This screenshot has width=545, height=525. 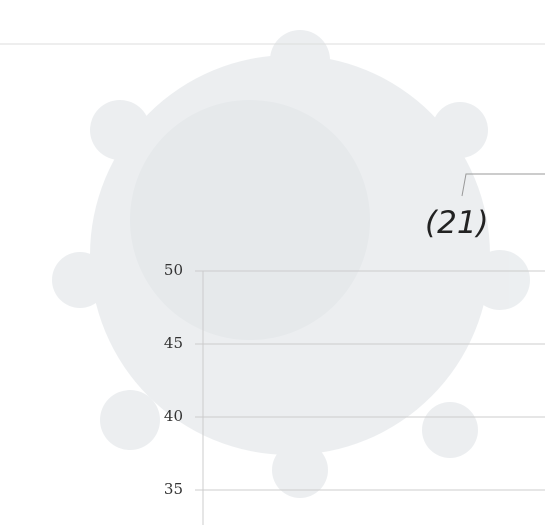 What do you see at coordinates (173, 416) in the screenshot?
I see `y-tick-label: 40` at bounding box center [173, 416].